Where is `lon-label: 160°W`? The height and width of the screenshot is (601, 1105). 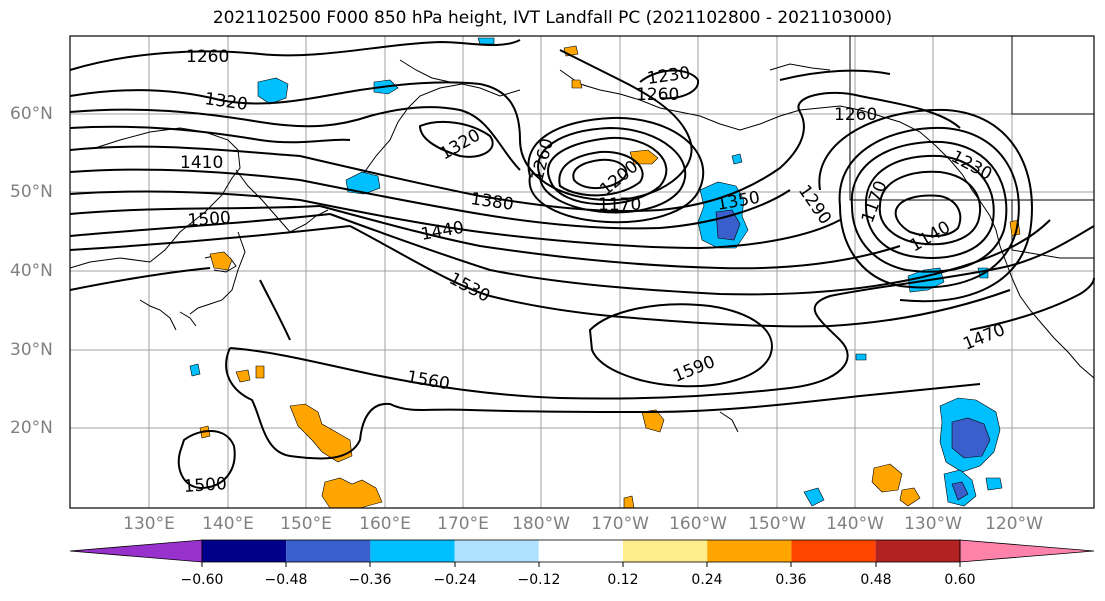 lon-label: 160°W is located at coordinates (698, 524).